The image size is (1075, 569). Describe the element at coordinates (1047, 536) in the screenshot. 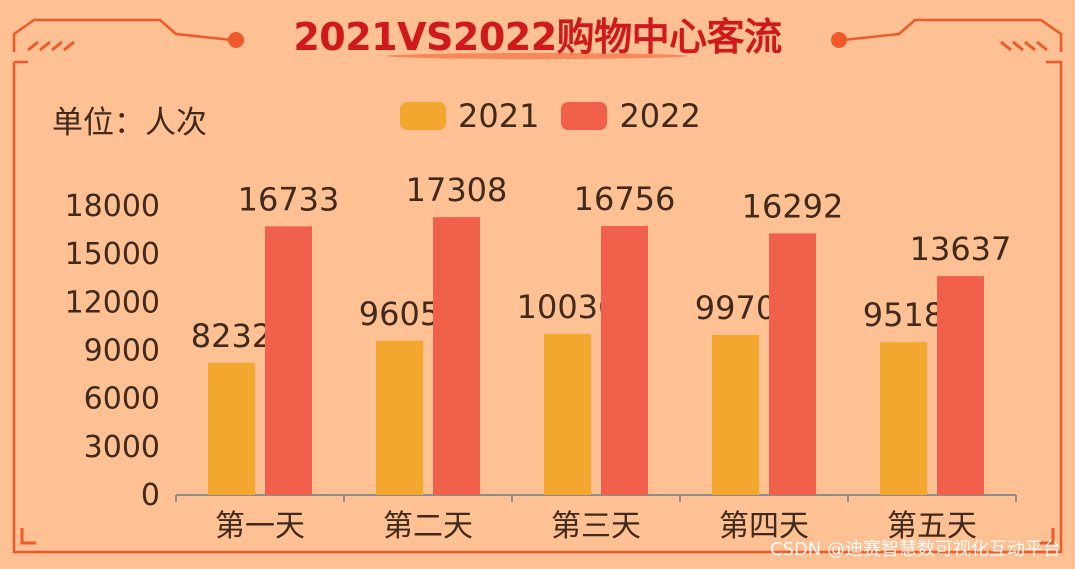

I see `frame-corner-bottom-right` at that location.